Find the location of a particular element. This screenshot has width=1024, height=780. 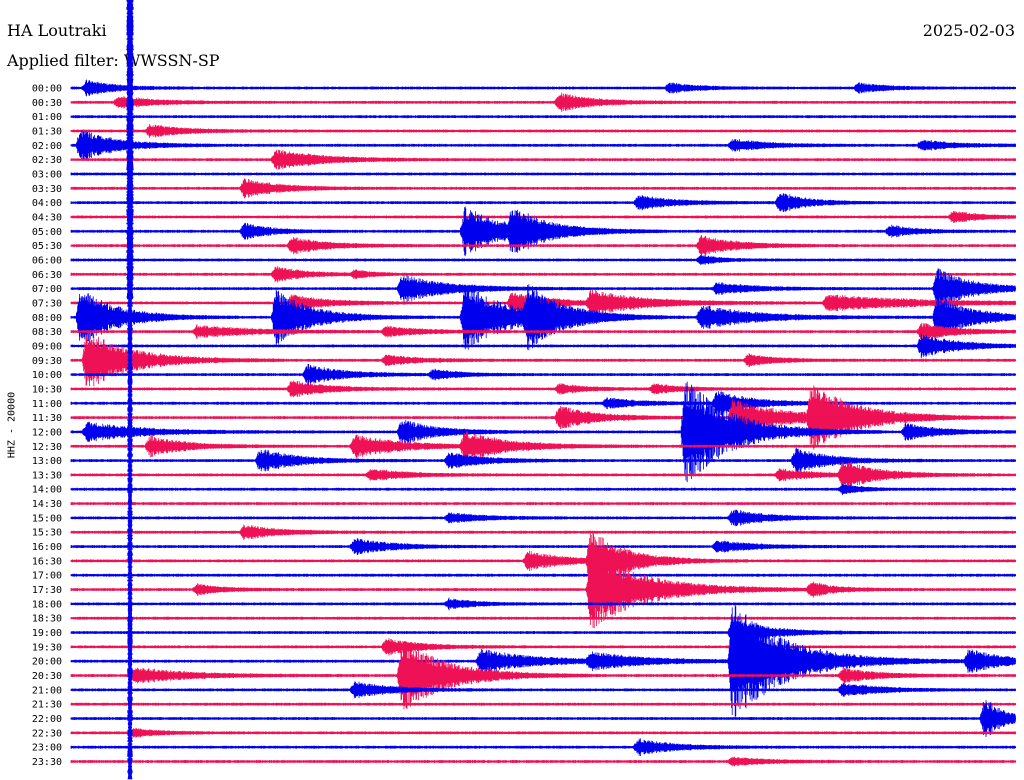

row-time-label: 07:00 is located at coordinates (47, 289).